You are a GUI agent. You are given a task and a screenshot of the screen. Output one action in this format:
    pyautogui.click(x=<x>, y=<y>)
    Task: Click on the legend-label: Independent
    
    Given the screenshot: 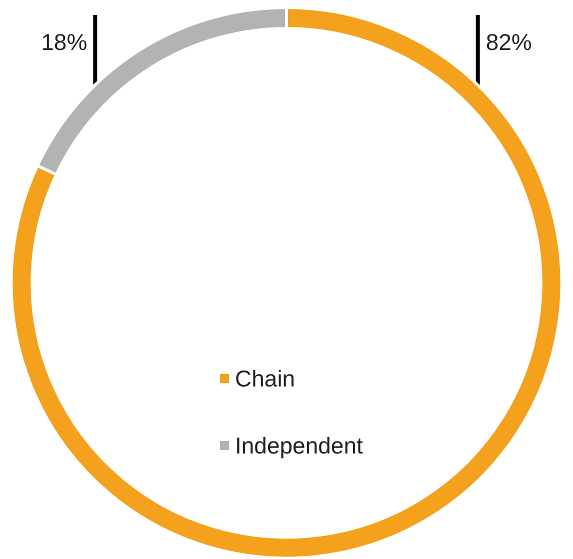 What is the action you would take?
    pyautogui.click(x=299, y=445)
    